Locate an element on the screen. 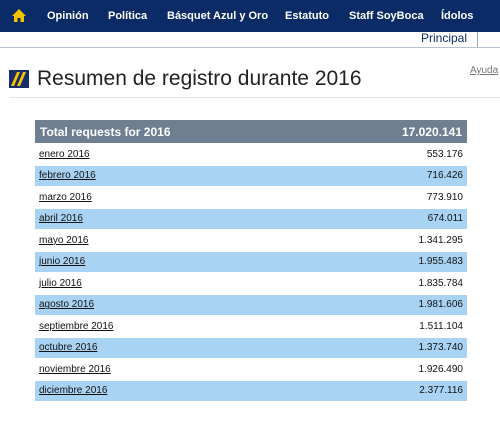 The image size is (500, 438). table-row: agosto 2016 1.981.606 is located at coordinates (251, 305).